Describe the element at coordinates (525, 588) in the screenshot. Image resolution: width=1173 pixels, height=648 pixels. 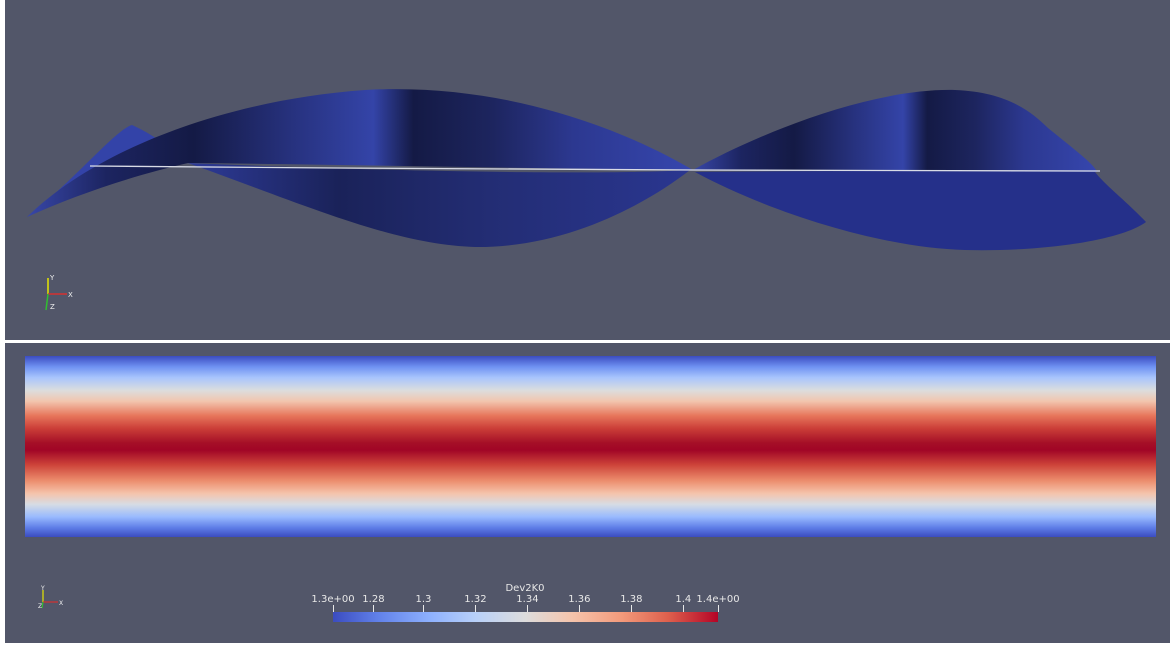
I see `colorbar-title: Dev2K0` at that location.